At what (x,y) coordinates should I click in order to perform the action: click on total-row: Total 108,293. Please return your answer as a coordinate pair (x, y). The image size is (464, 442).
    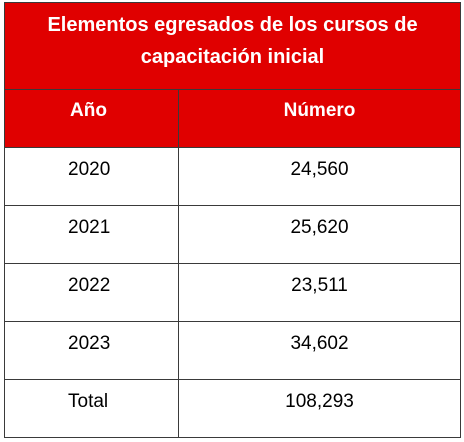
    Looking at the image, I should click on (233, 408).